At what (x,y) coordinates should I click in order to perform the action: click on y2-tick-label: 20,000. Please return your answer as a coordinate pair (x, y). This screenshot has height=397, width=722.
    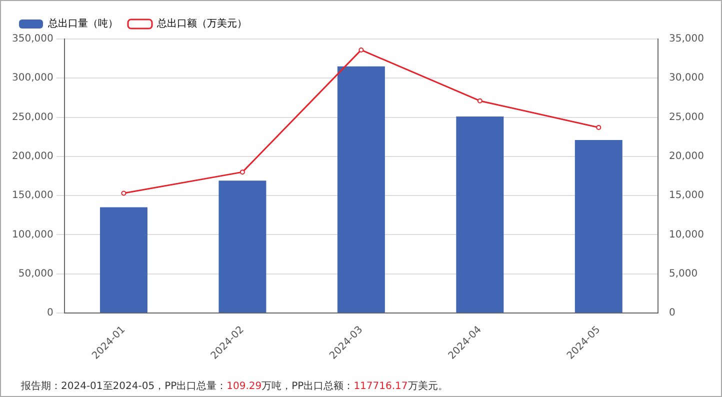
    Looking at the image, I should click on (686, 156).